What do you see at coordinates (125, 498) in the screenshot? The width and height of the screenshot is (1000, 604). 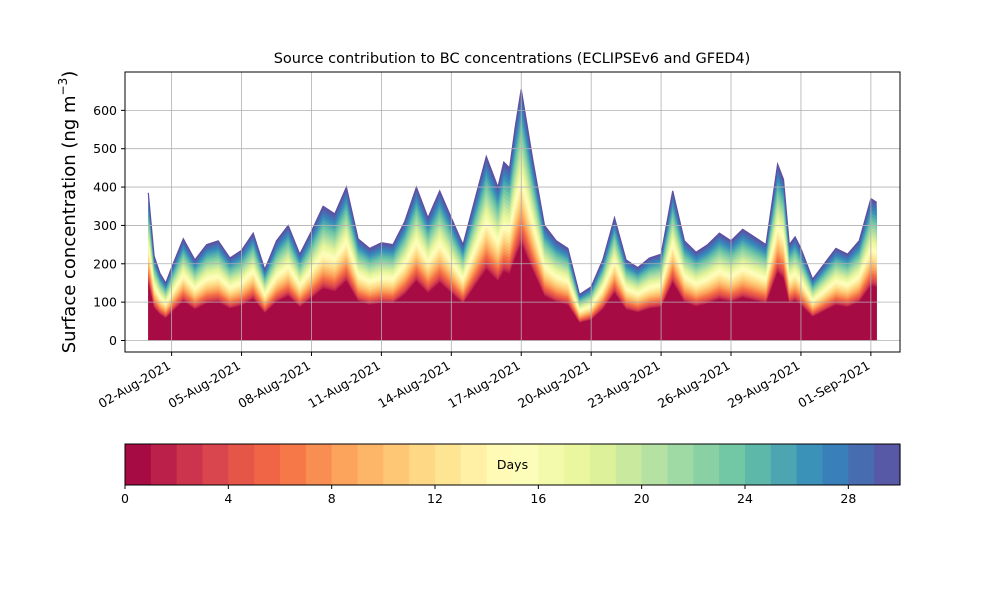 I see `colorbar-tick-label: 0` at bounding box center [125, 498].